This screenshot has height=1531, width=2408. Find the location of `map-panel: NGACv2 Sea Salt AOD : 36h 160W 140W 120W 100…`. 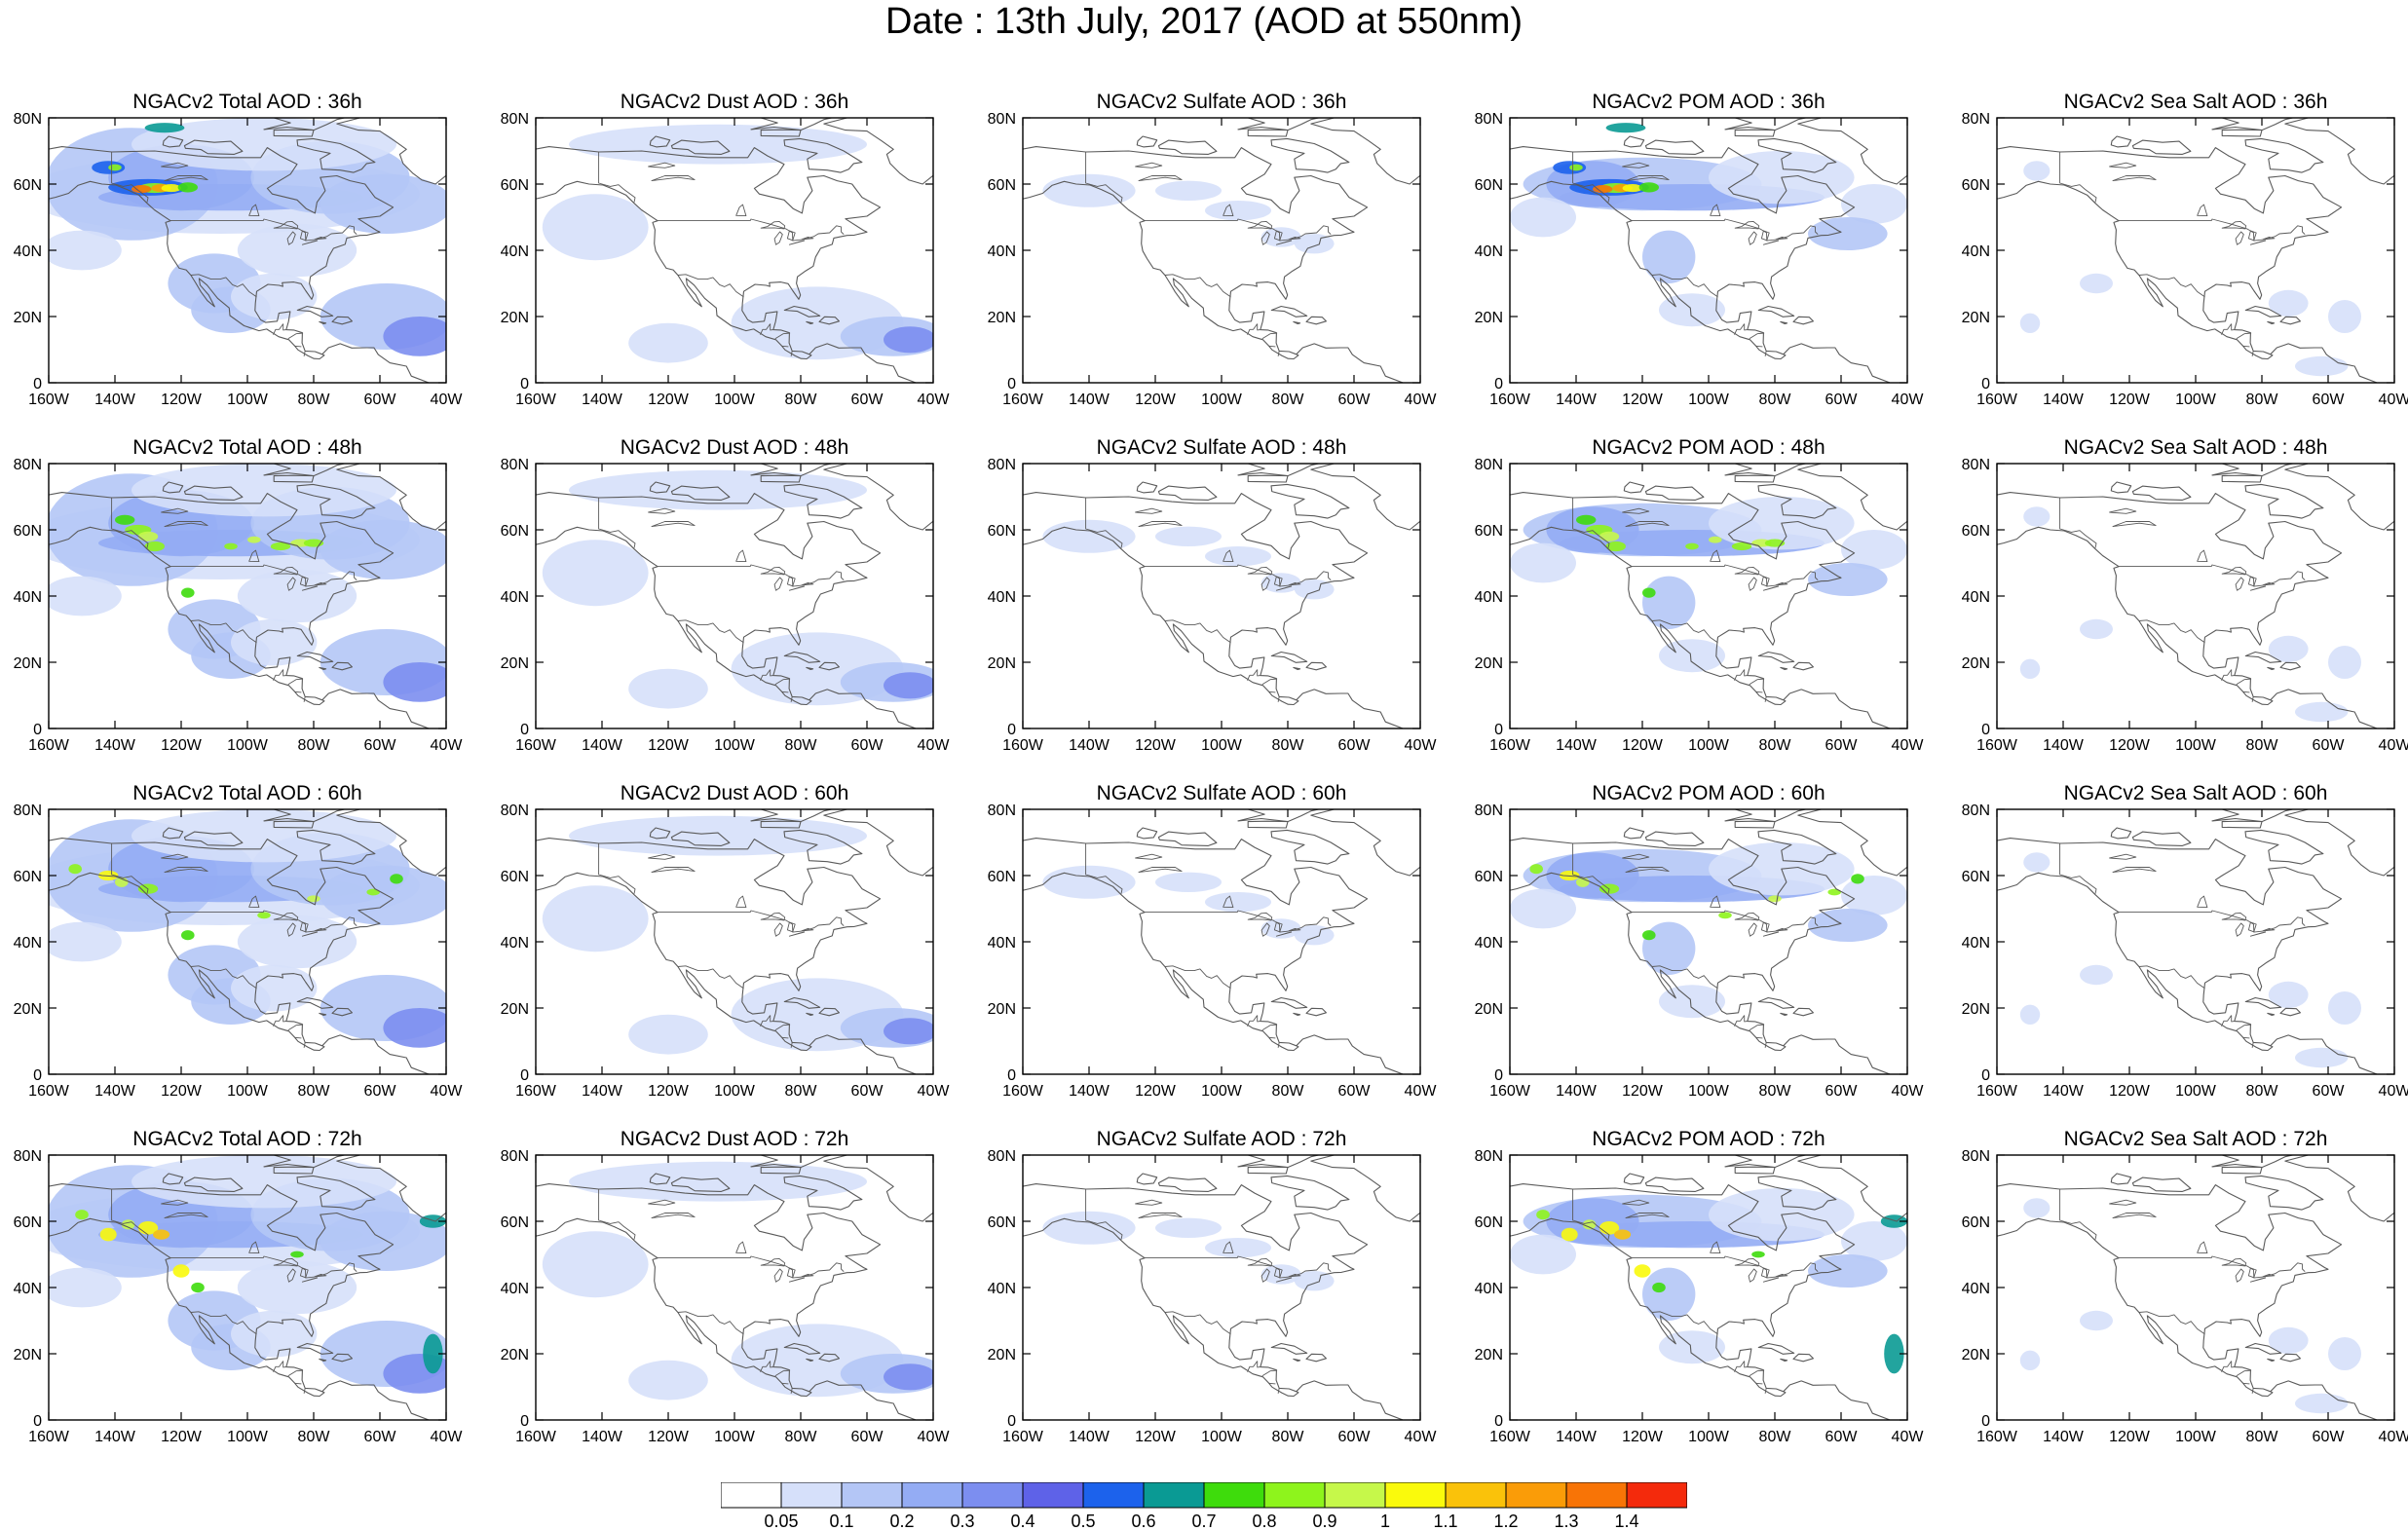

map-panel: NGACv2 Sea Salt AOD : 36h 160W 140W 120W 100… is located at coordinates (2185, 256).